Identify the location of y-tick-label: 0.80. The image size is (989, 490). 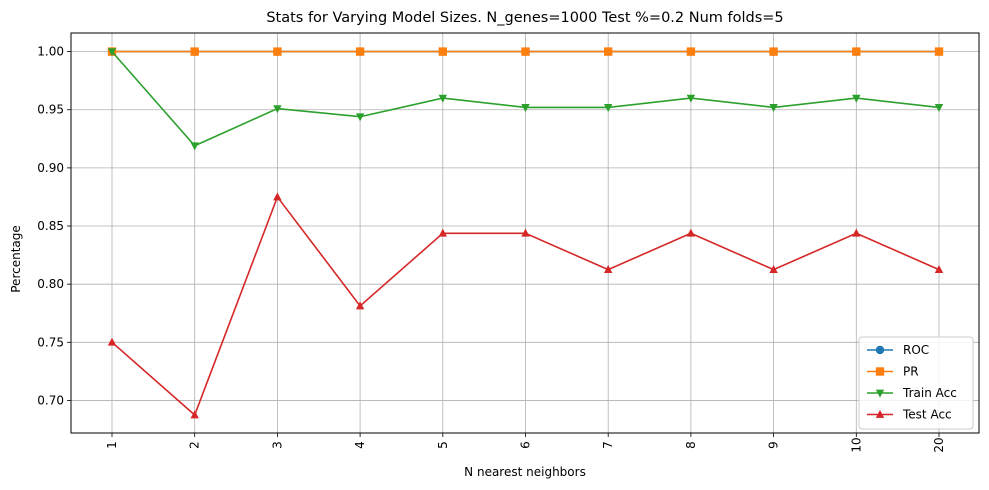
(50, 284).